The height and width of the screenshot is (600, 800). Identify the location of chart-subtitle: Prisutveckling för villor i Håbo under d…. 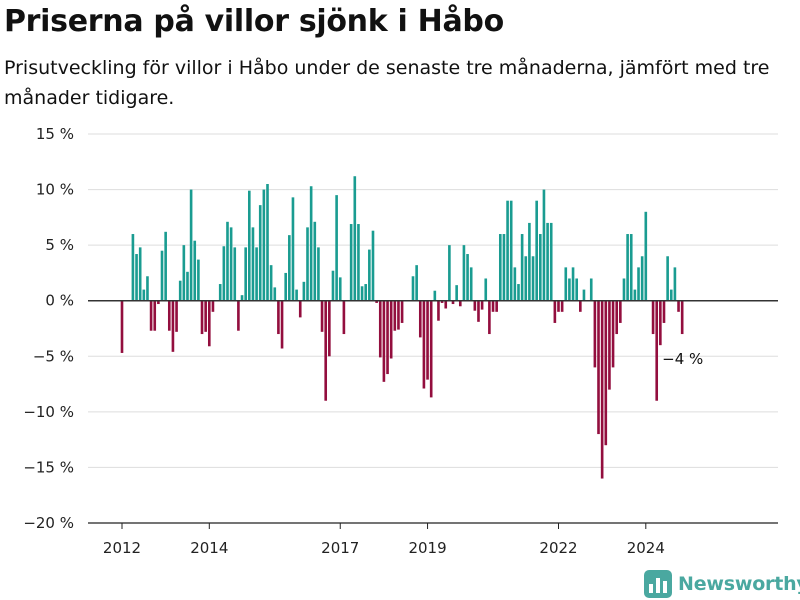
(387, 83).